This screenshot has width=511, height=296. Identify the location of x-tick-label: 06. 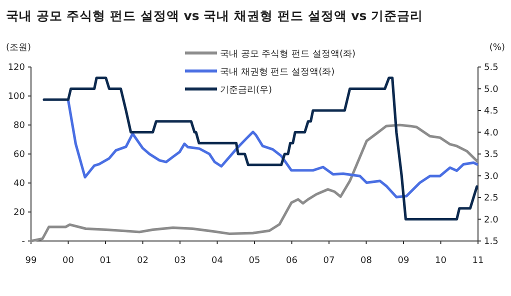
(292, 261).